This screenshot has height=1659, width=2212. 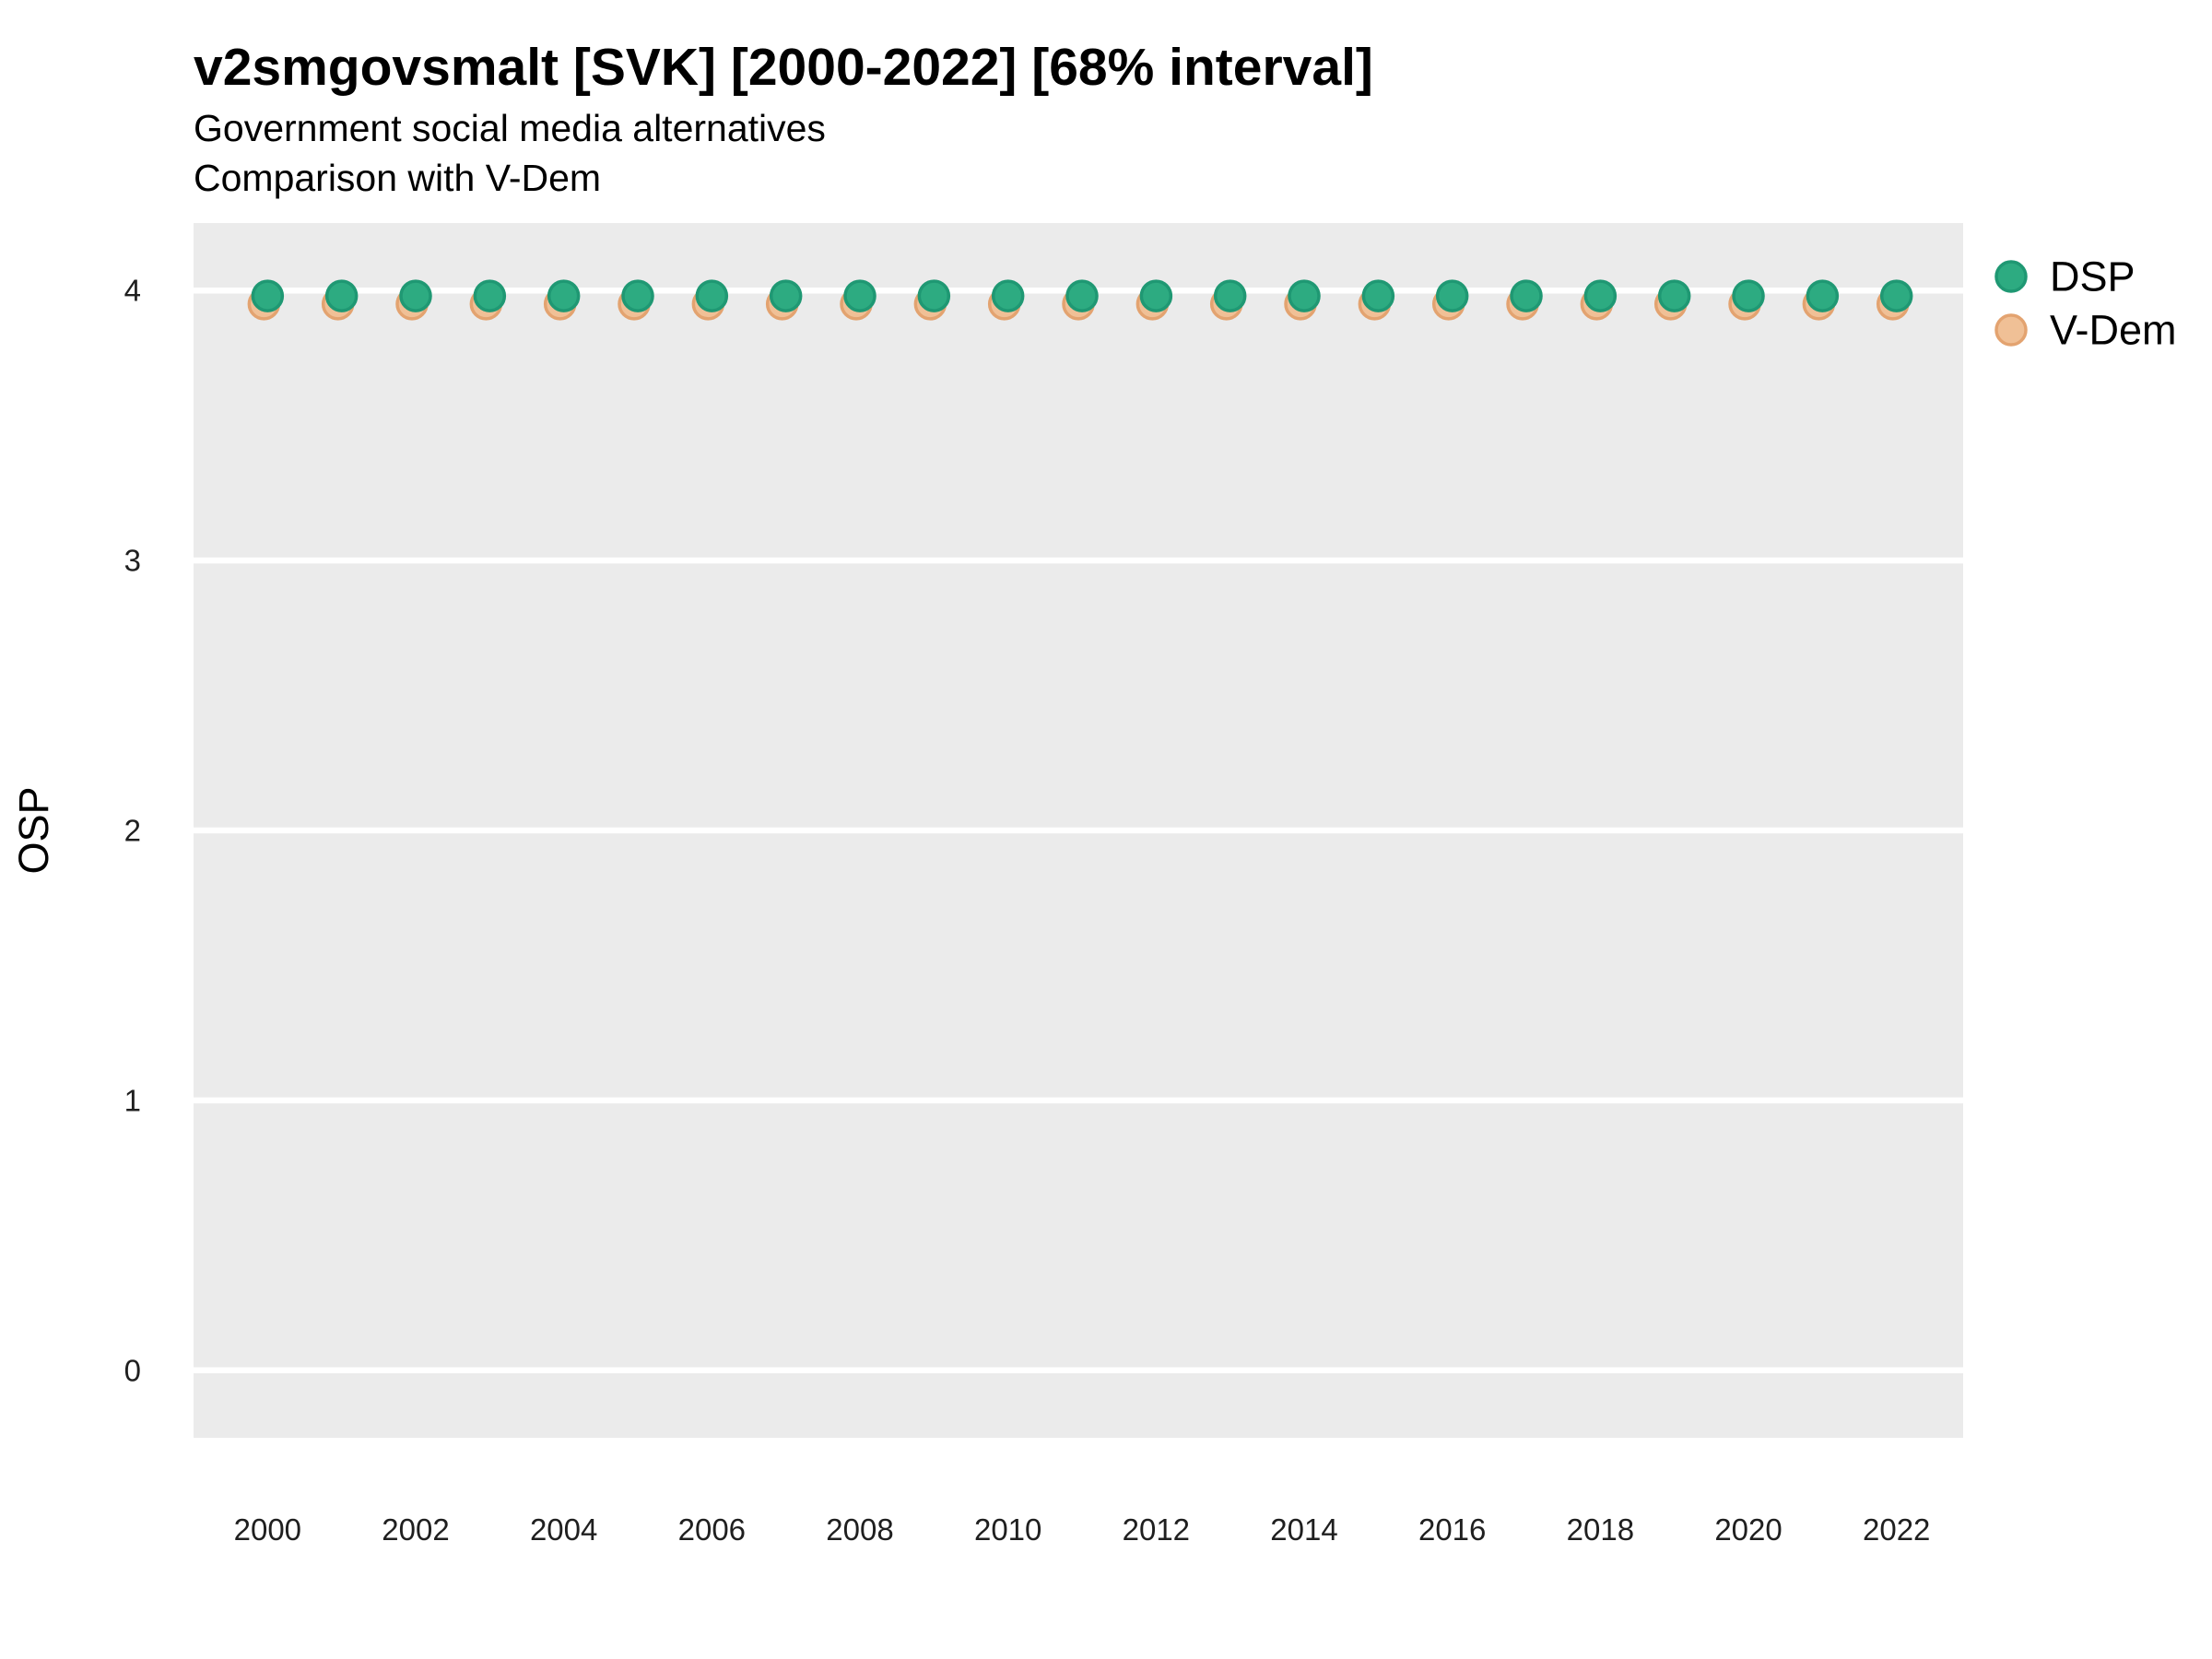 What do you see at coordinates (398, 178) in the screenshot?
I see `chart-annotation: Comparison with V-Dem` at bounding box center [398, 178].